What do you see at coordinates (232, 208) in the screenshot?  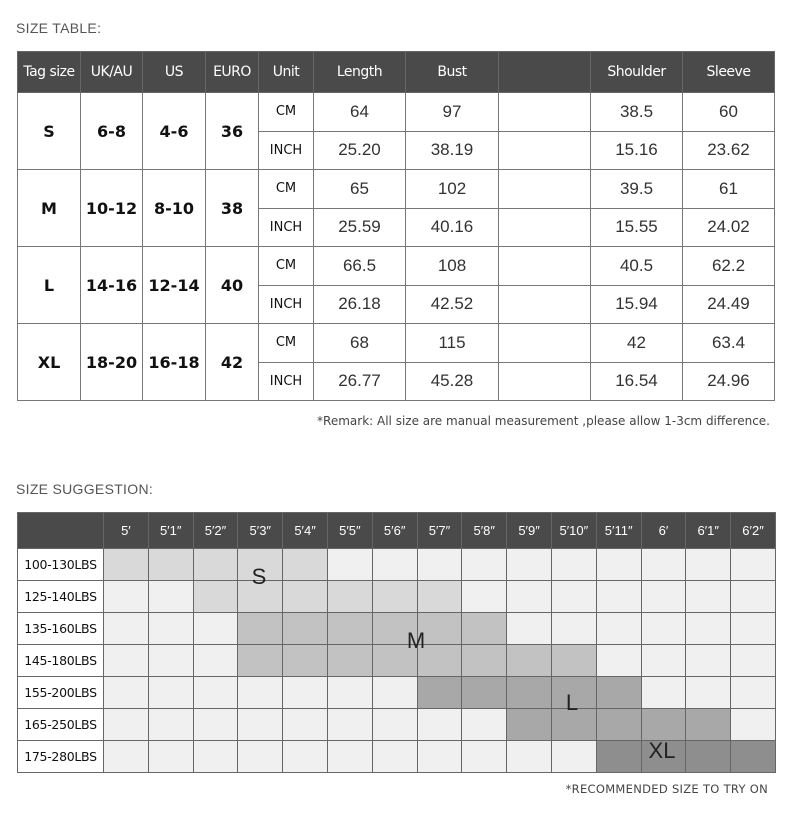 I see `euro-cell: 38` at bounding box center [232, 208].